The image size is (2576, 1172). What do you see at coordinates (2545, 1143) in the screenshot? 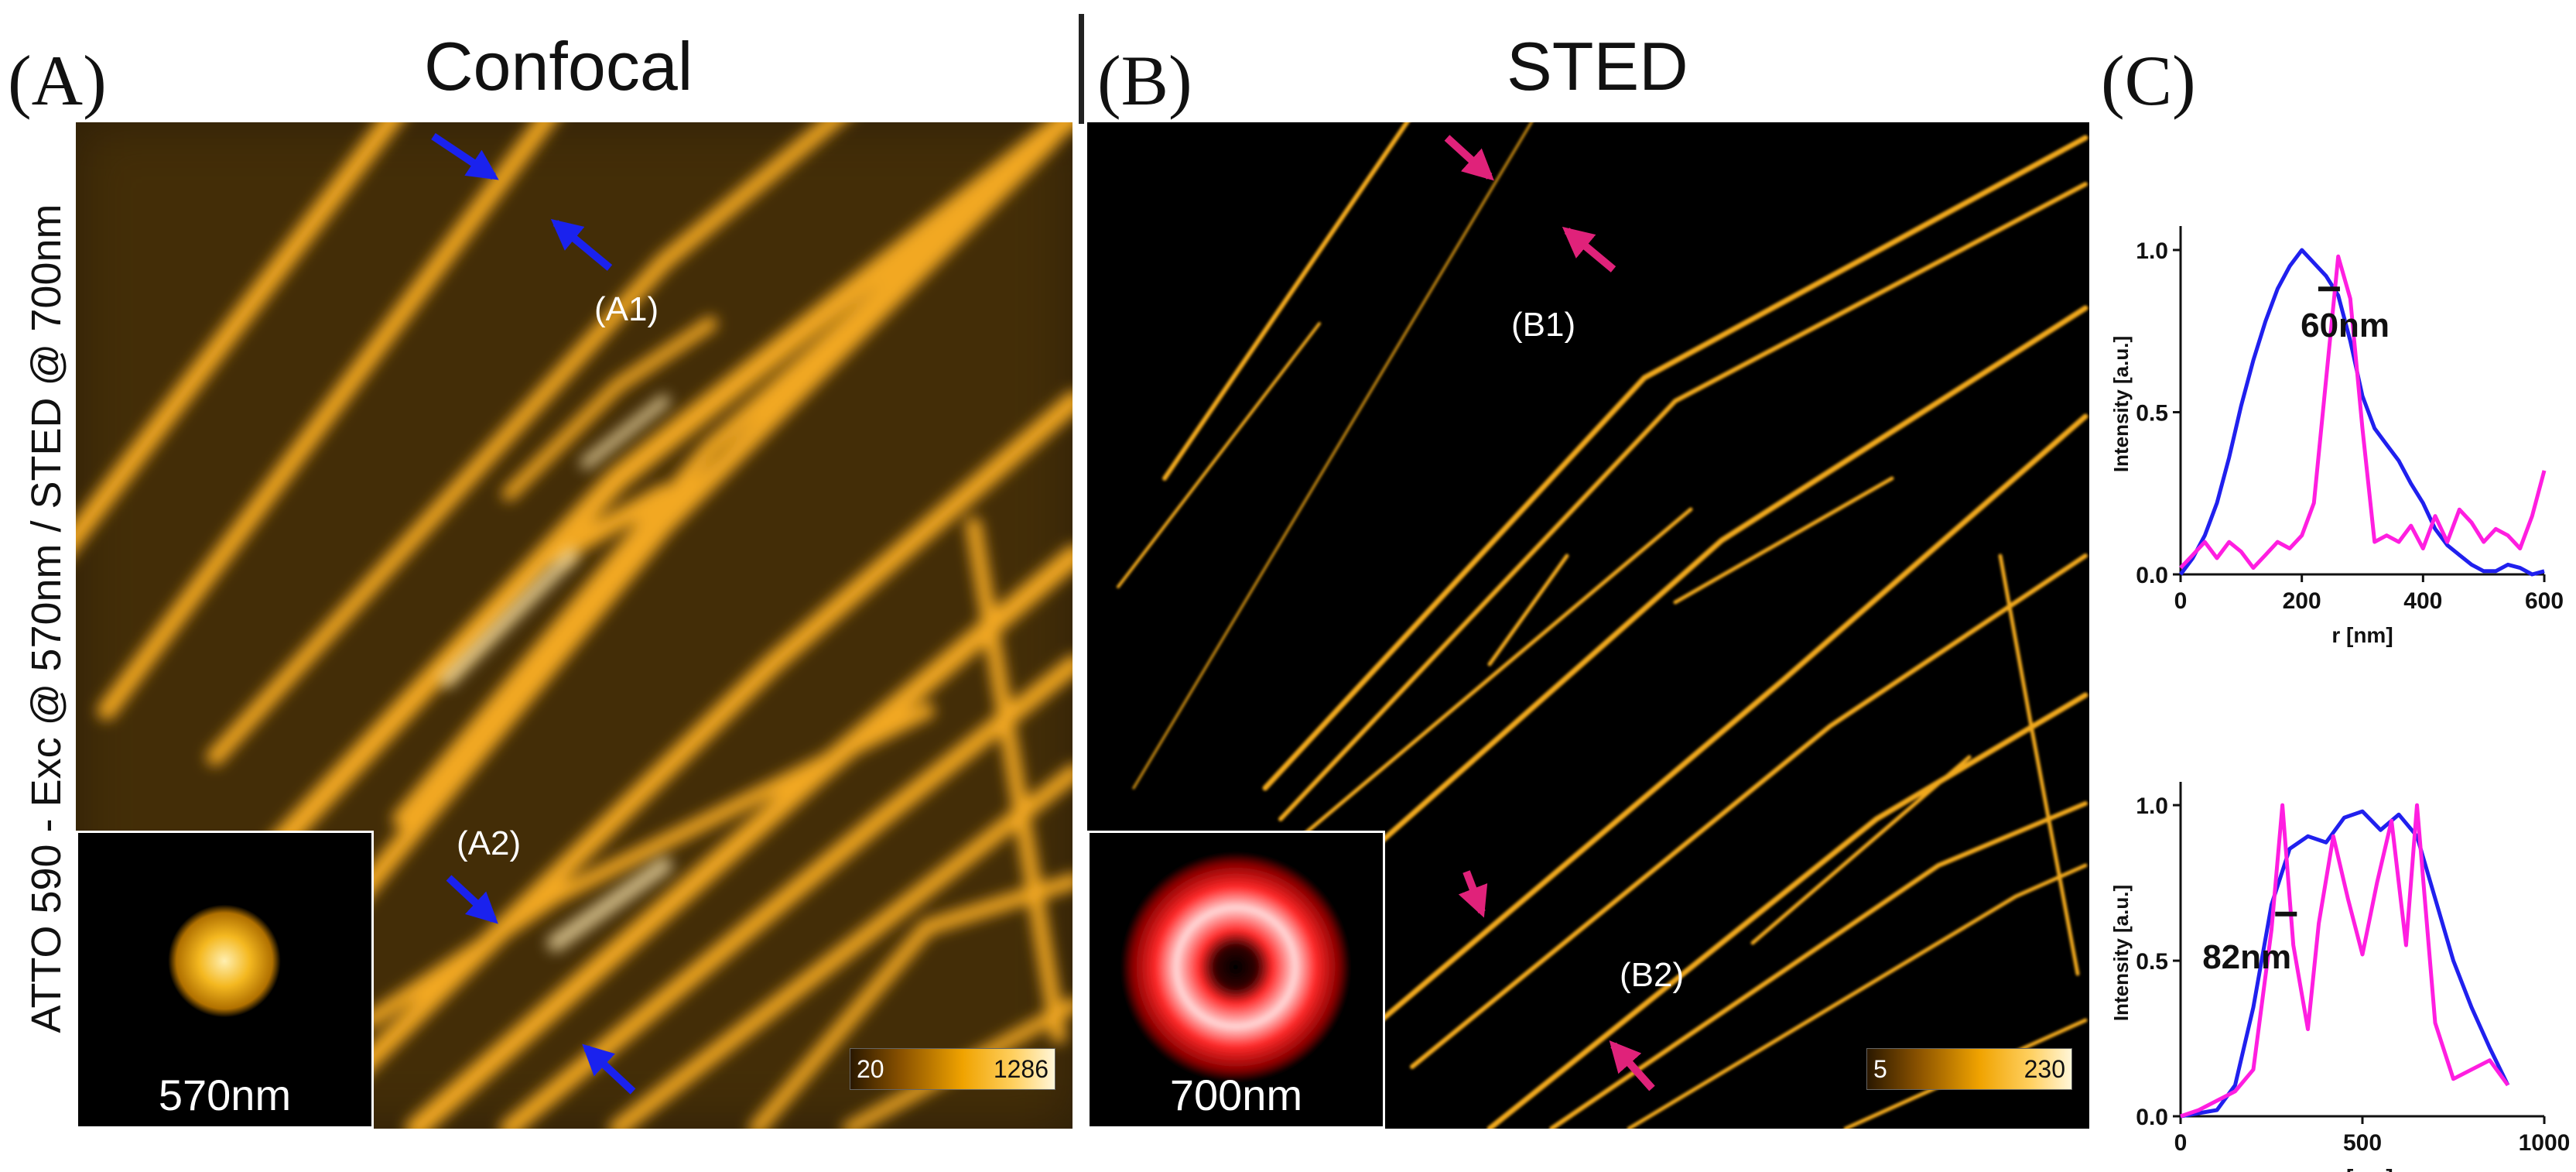
I see `x-tick-label: 1000` at bounding box center [2545, 1143].